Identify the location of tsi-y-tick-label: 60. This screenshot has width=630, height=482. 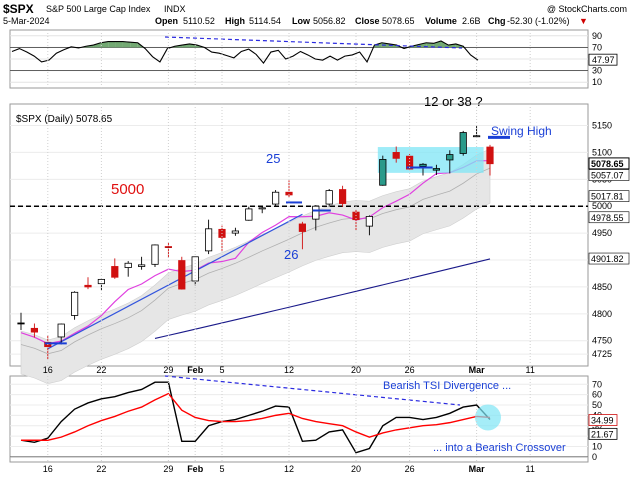
(597, 395).